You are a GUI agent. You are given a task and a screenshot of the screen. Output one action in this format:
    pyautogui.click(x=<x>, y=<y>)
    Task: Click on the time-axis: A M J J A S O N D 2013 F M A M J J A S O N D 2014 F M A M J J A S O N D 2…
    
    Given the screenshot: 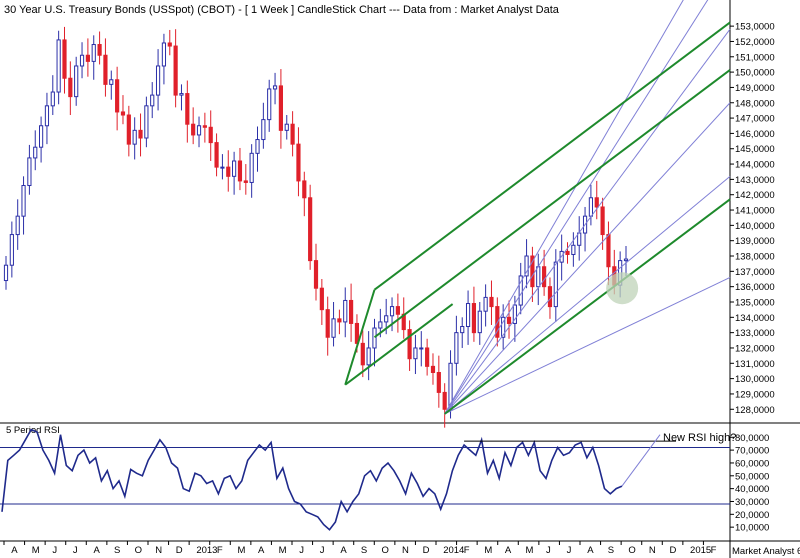 What is the action you would take?
    pyautogui.click(x=360, y=548)
    